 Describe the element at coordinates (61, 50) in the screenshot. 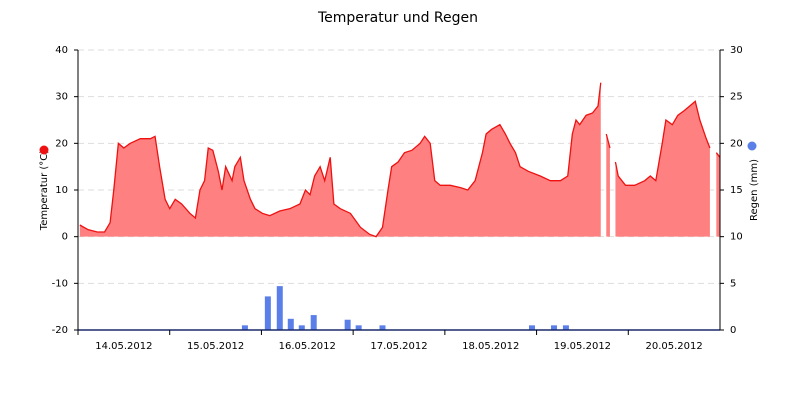

I see `y-tick-label: 40` at that location.